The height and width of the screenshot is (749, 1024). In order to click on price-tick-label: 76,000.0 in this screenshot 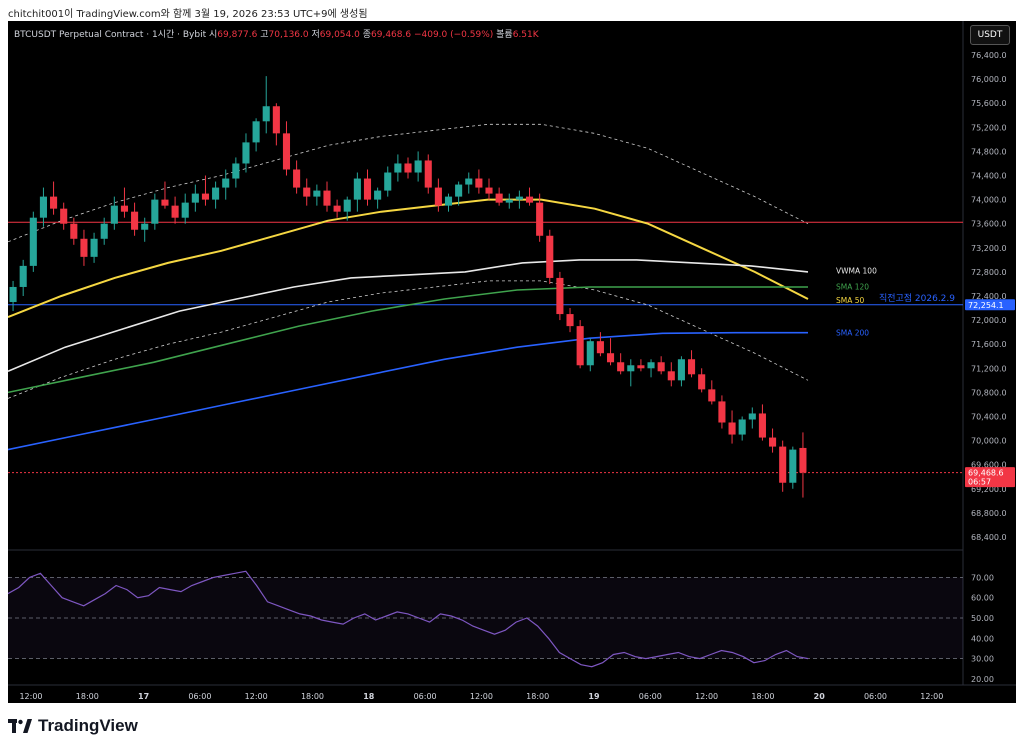, I will do `click(989, 79)`.